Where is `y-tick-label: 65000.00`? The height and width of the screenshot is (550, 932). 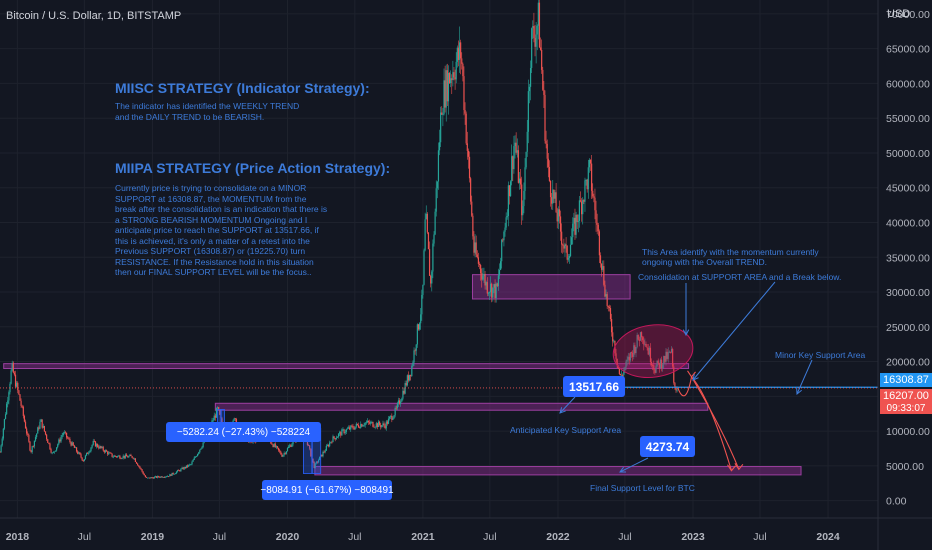
y-tick-label: 65000.00 is located at coordinates (908, 50).